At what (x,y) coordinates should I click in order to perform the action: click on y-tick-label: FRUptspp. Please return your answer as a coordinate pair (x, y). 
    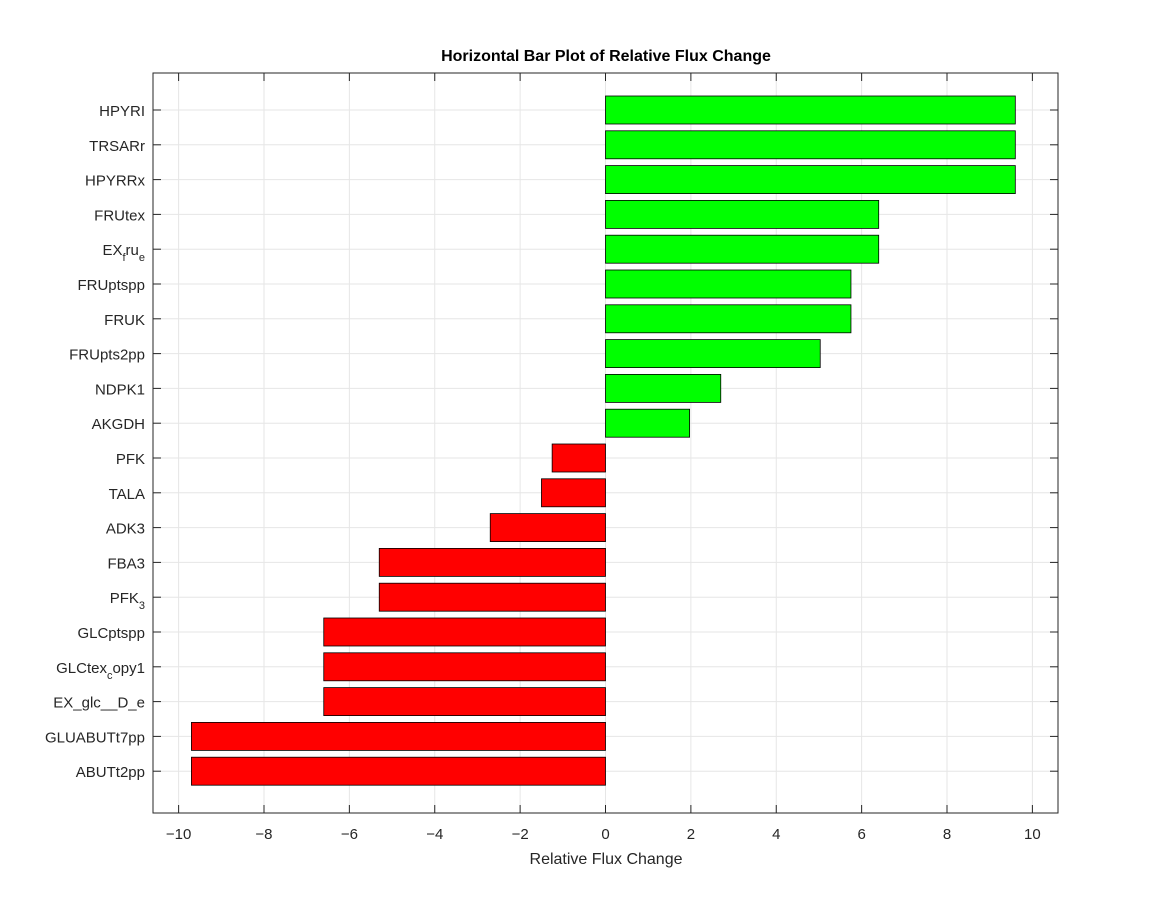
    Looking at the image, I should click on (111, 285).